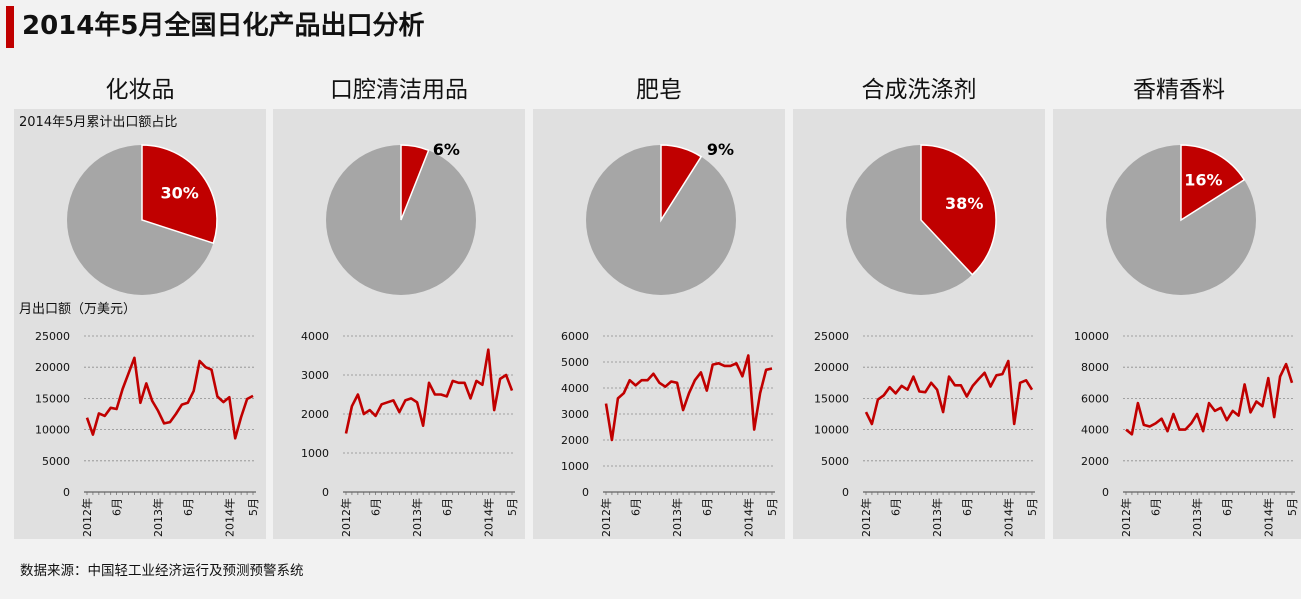  What do you see at coordinates (410, 338) in the screenshot?
I see `chart-svg-oral-care: 6% 0 1000 2000 3000 4000 2012年 6月 2013年 6月 2014年 5月` at bounding box center [410, 338].